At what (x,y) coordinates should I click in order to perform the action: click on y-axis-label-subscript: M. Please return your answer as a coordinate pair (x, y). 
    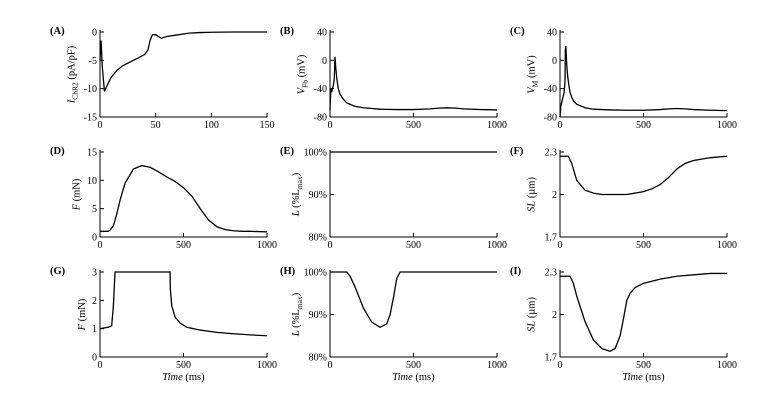
    Looking at the image, I should click on (534, 83).